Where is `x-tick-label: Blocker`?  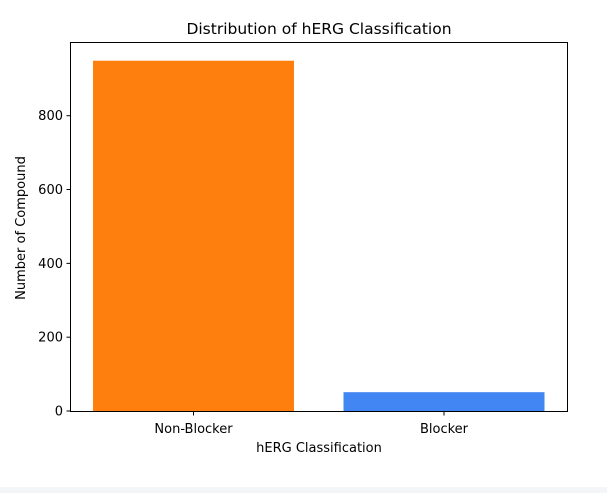 x-tick-label: Blocker is located at coordinates (444, 429).